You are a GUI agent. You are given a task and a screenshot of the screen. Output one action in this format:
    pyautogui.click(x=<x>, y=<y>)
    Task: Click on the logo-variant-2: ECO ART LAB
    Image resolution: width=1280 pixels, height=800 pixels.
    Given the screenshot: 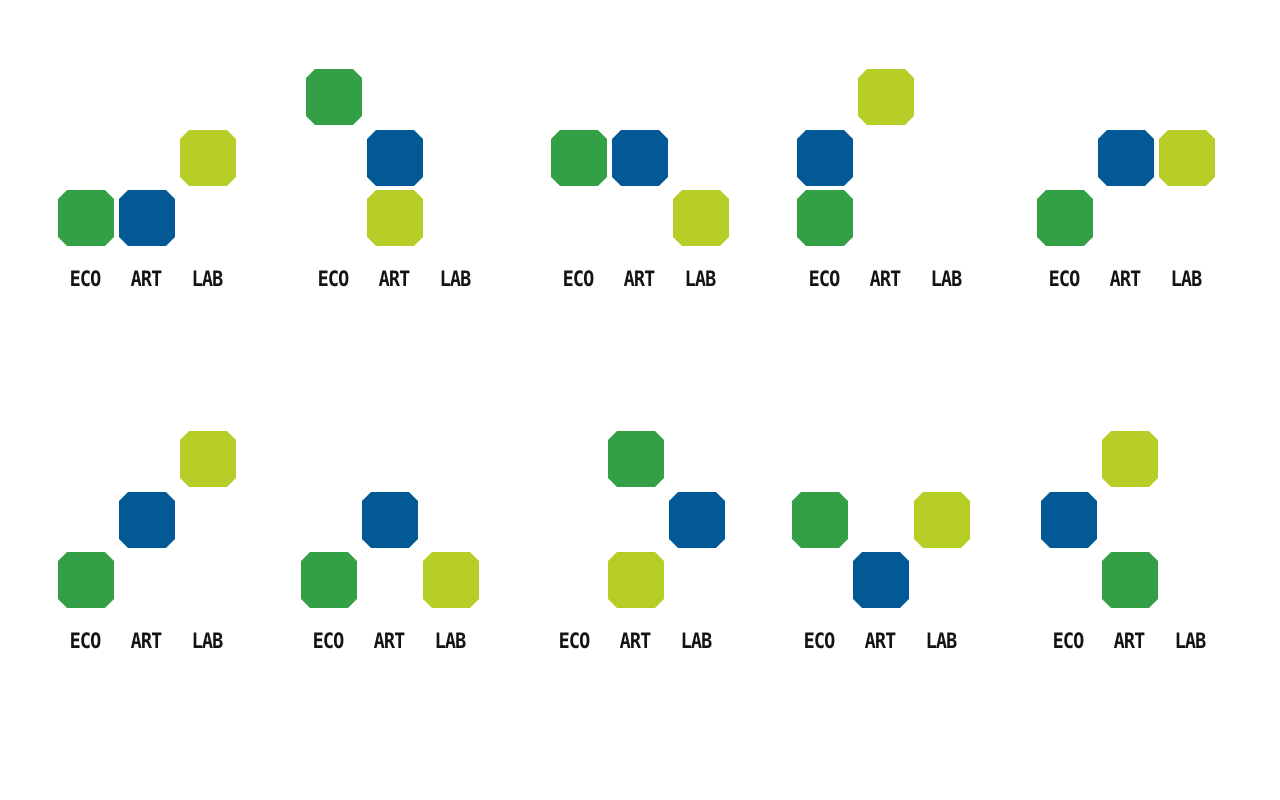 What is the action you would take?
    pyautogui.click(x=235, y=145)
    